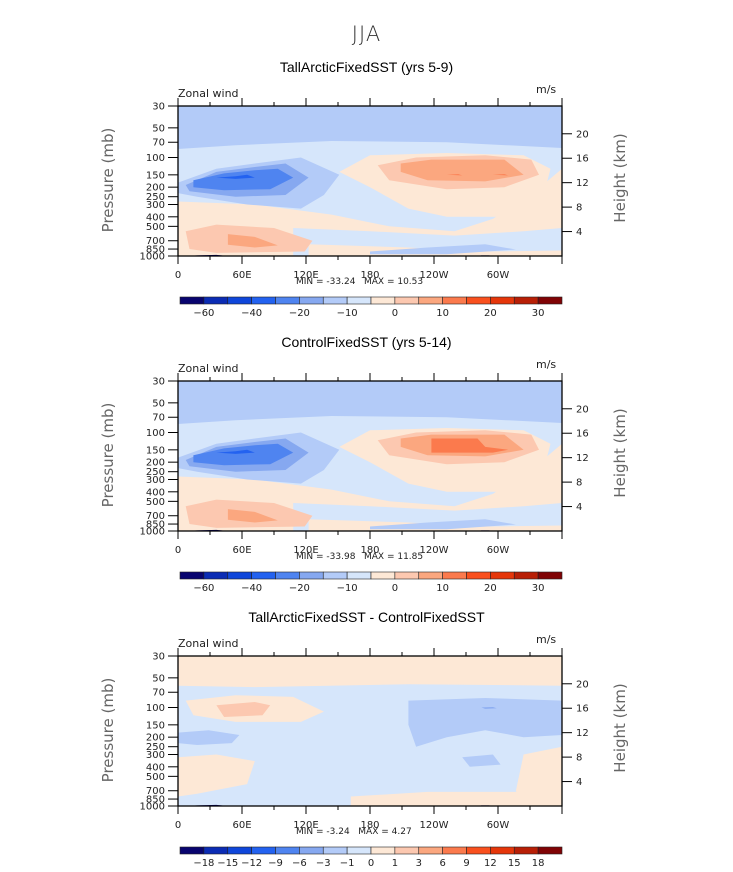 This screenshot has width=733, height=872. Describe the element at coordinates (235, 176) in the screenshot. I see `contour-region-neg30` at that location.